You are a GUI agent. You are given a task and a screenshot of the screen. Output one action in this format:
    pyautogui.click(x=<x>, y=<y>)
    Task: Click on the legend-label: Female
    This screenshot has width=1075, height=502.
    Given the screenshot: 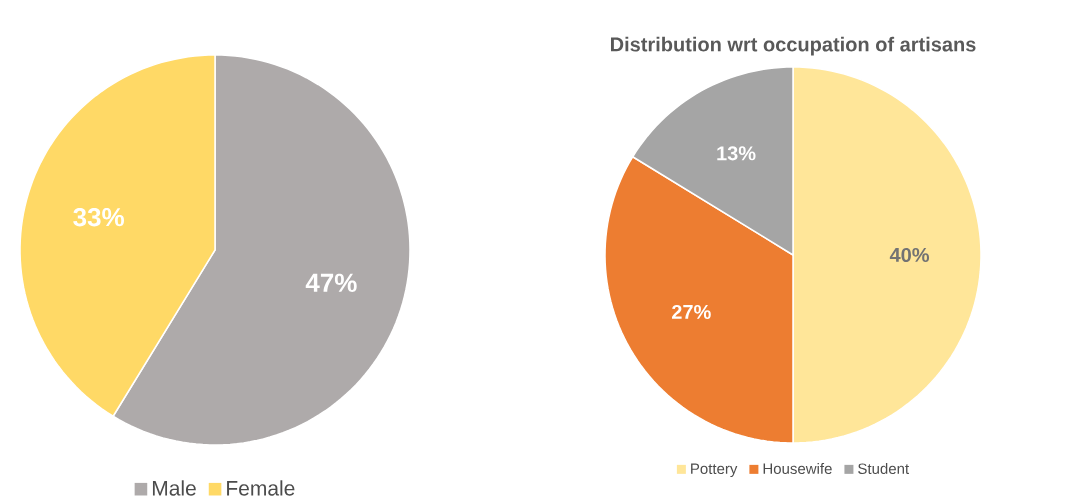 What is the action you would take?
    pyautogui.click(x=261, y=488)
    